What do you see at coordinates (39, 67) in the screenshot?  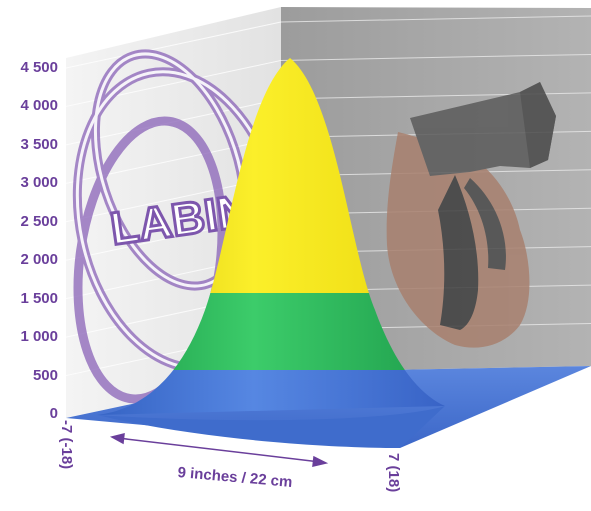 I see `y-tick-label: 4 500` at bounding box center [39, 67].